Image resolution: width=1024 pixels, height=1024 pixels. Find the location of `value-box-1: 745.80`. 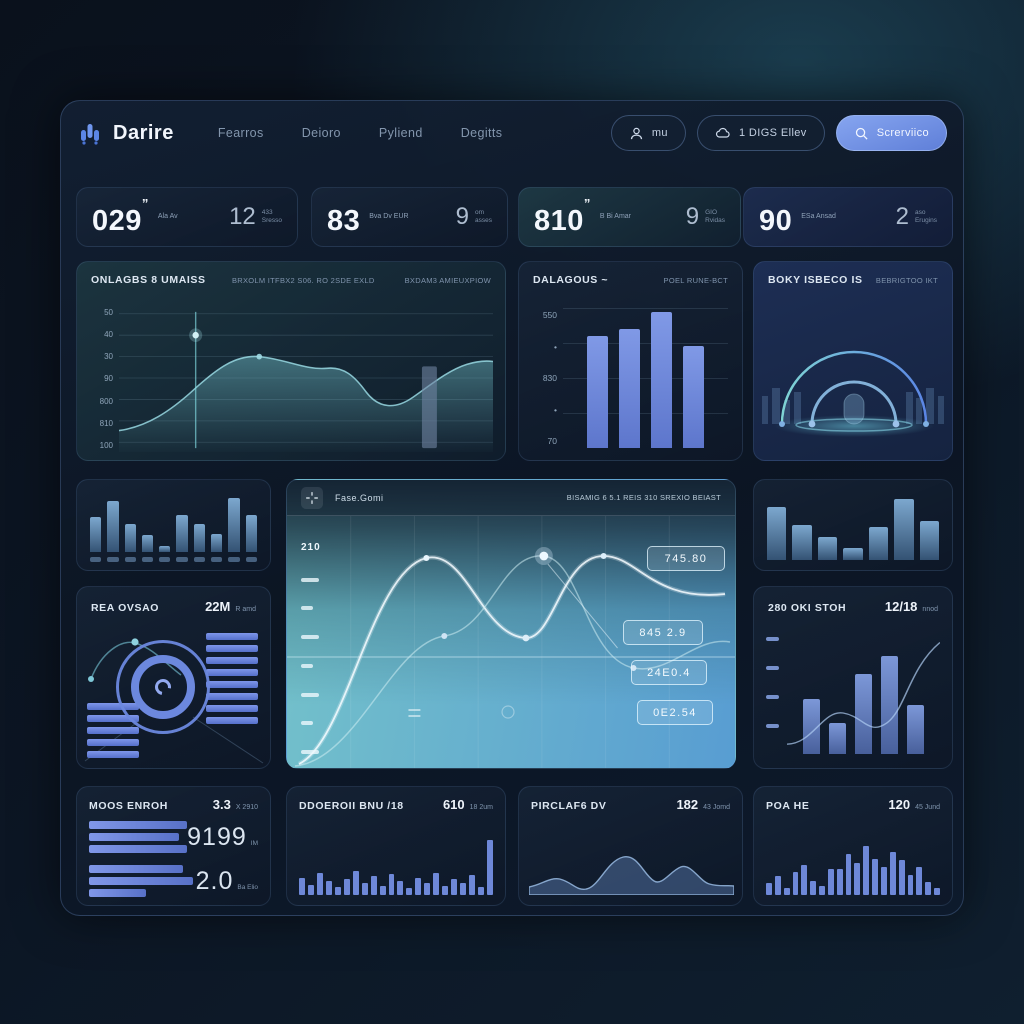

value-box-1: 745.80 is located at coordinates (686, 558).